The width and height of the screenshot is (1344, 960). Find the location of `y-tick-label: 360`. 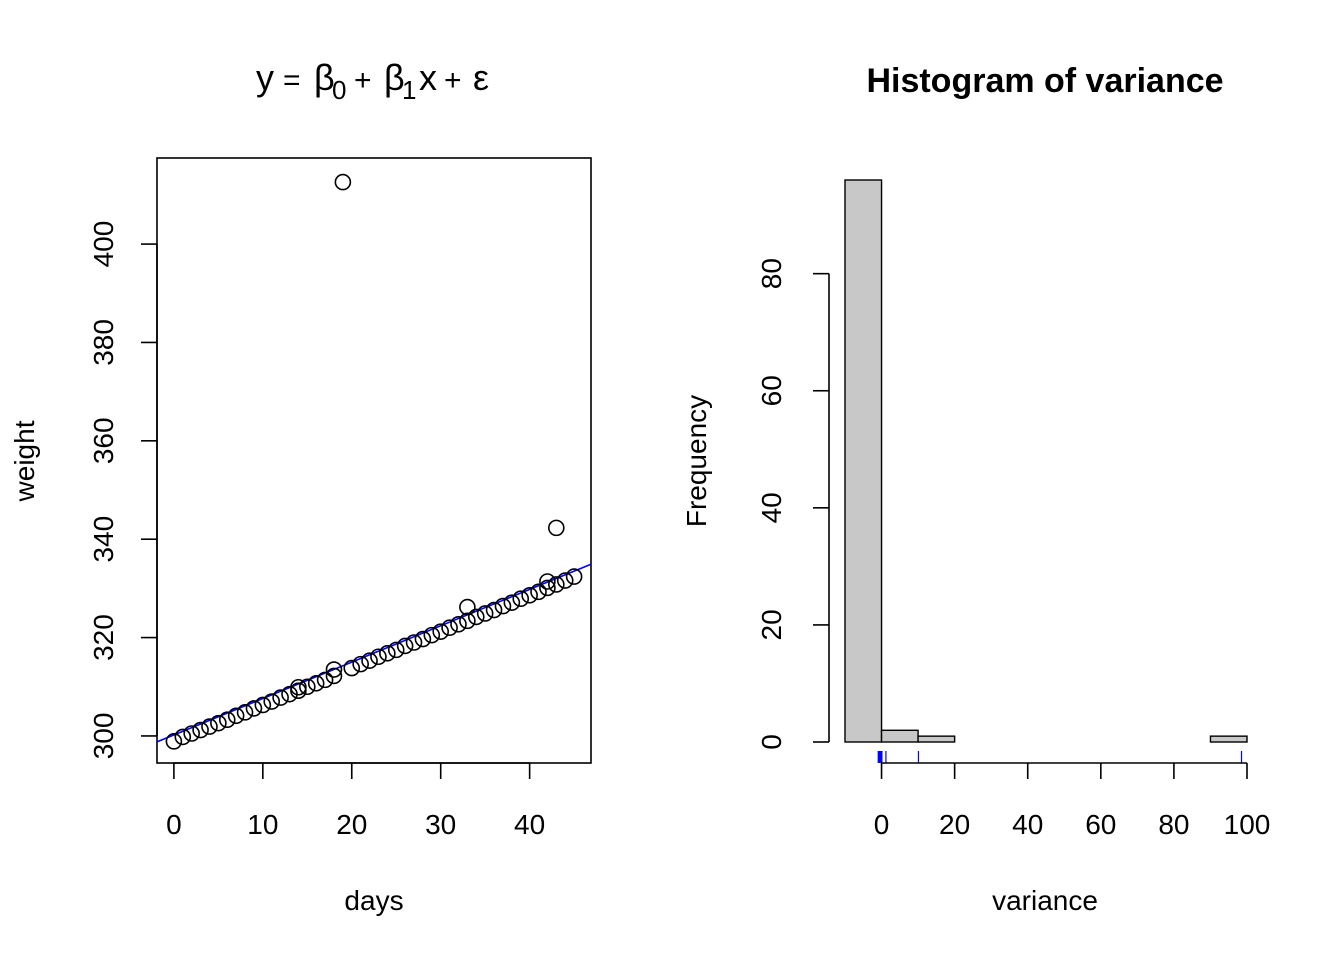

y-tick-label: 360 is located at coordinates (103, 440).